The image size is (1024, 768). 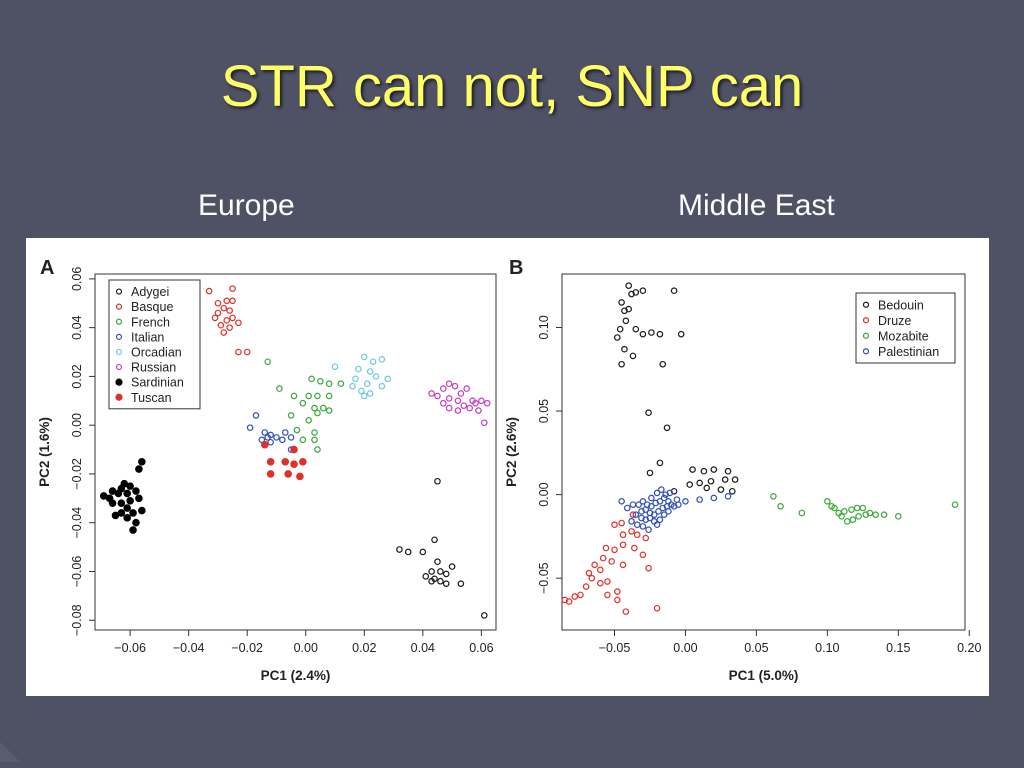 I want to click on slide-title: STR can not, SNP can, so click(x=512, y=86).